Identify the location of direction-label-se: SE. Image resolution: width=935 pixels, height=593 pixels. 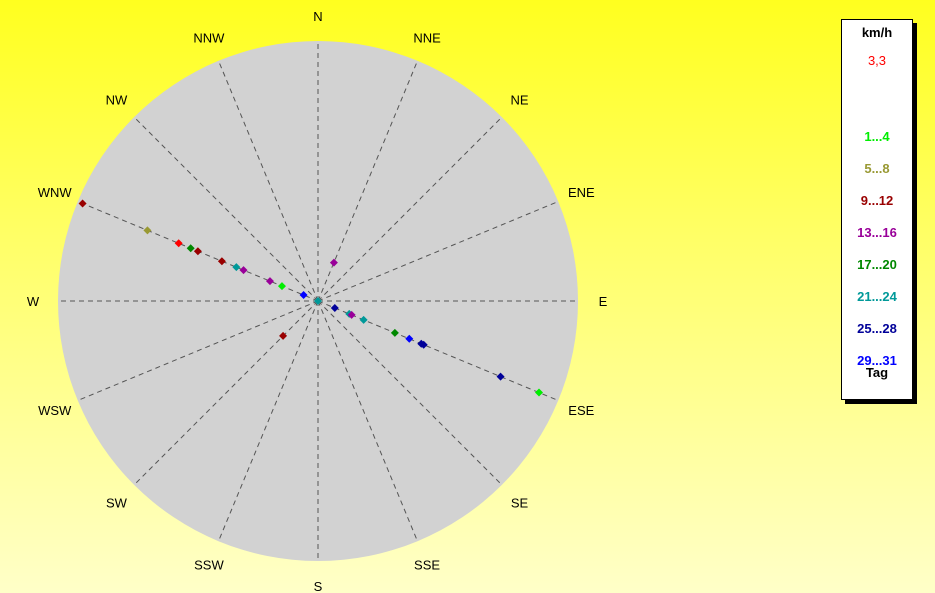
(520, 503).